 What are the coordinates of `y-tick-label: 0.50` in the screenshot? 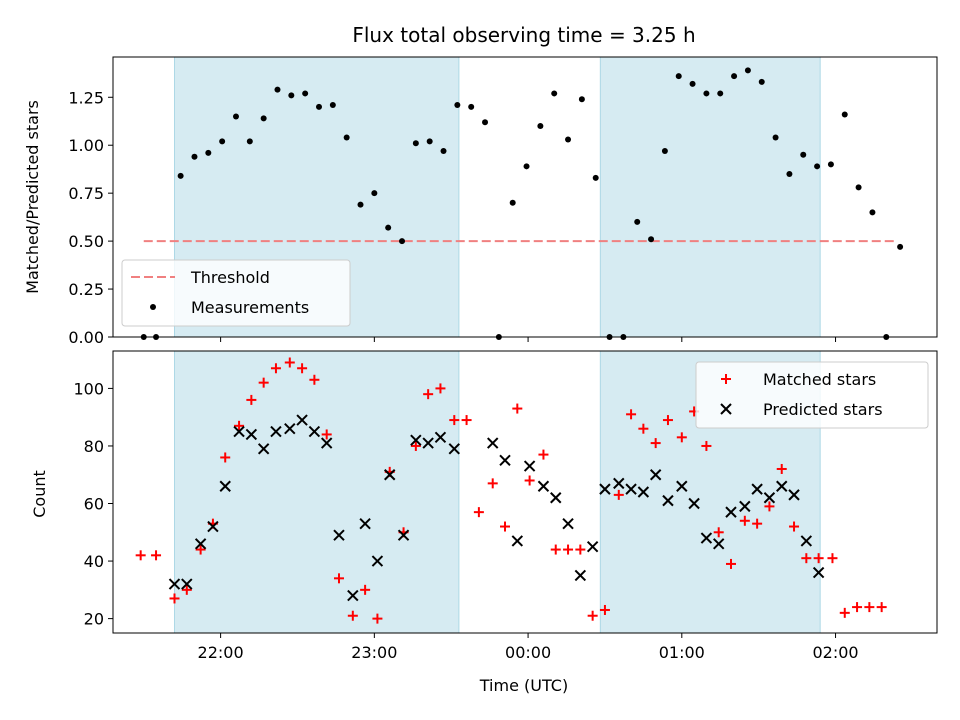 It's located at (86, 241).